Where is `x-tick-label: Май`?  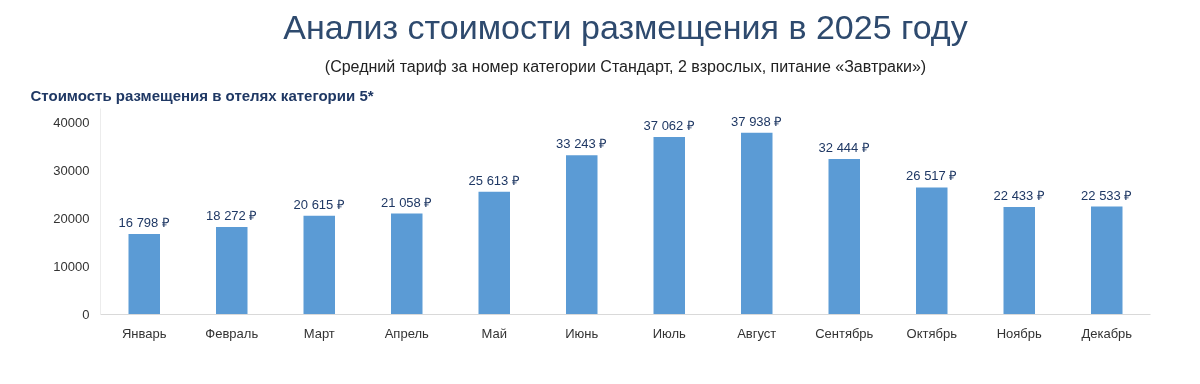 x-tick-label: Май is located at coordinates (494, 333).